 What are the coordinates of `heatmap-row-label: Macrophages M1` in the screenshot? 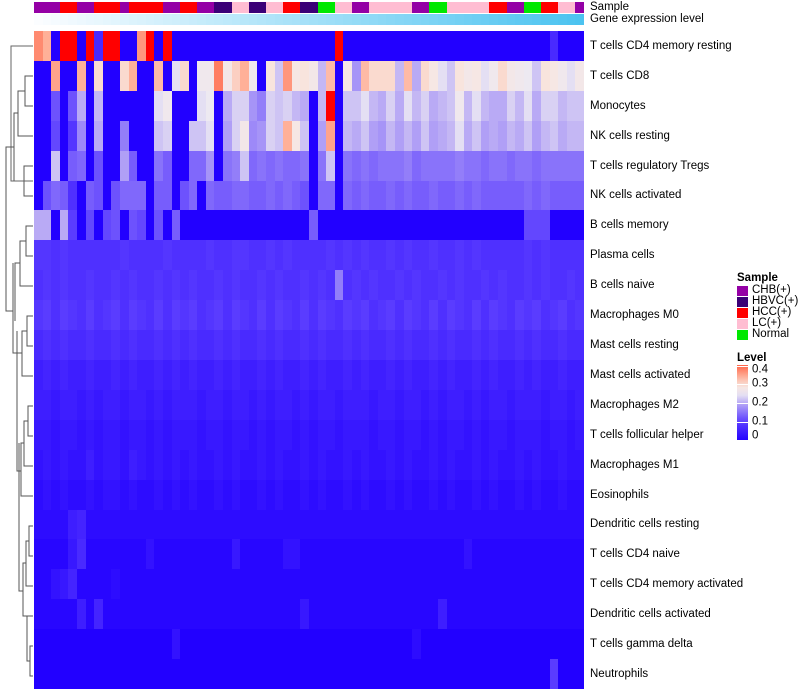 It's located at (634, 464).